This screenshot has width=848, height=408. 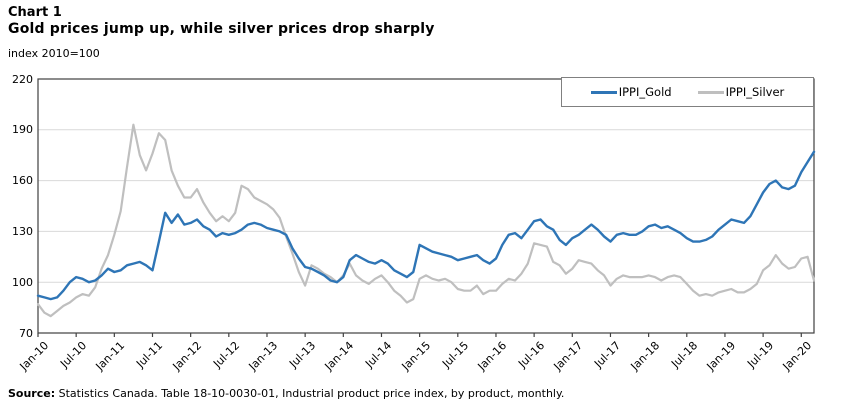 What do you see at coordinates (710, 92) in the screenshot?
I see `silver-line-swatch` at bounding box center [710, 92].